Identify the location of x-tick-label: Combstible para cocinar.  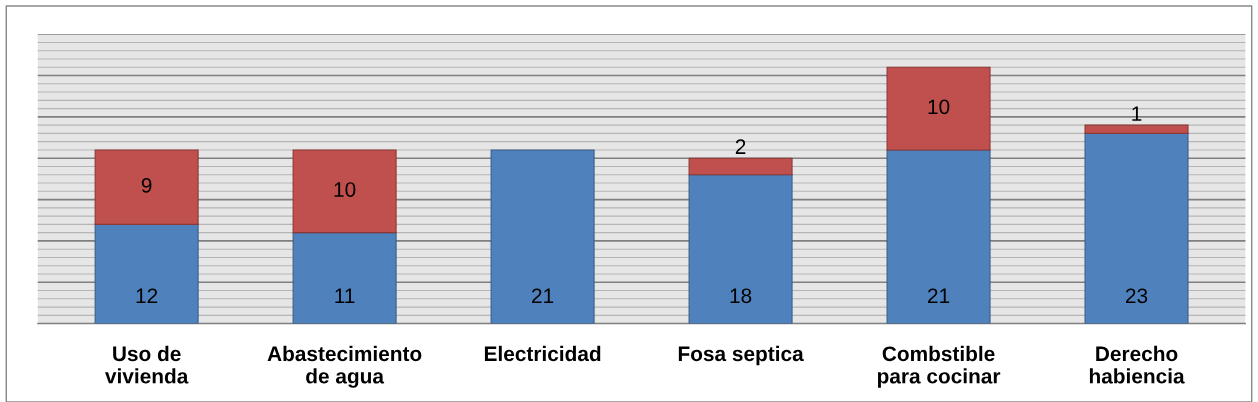
(939, 366).